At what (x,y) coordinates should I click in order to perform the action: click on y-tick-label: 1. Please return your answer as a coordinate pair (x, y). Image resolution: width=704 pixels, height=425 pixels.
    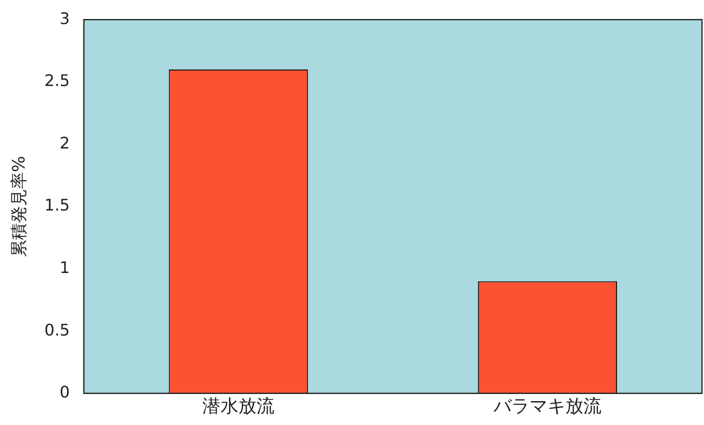
    Looking at the image, I should click on (65, 267).